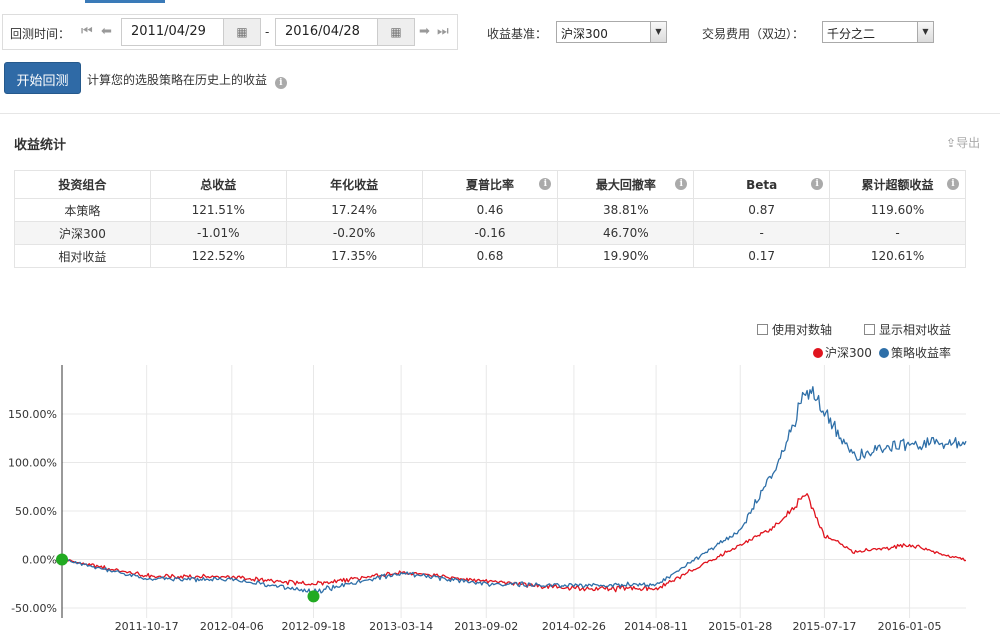 The image size is (1000, 633). I want to click on active-tab-indicator, so click(125, 1).